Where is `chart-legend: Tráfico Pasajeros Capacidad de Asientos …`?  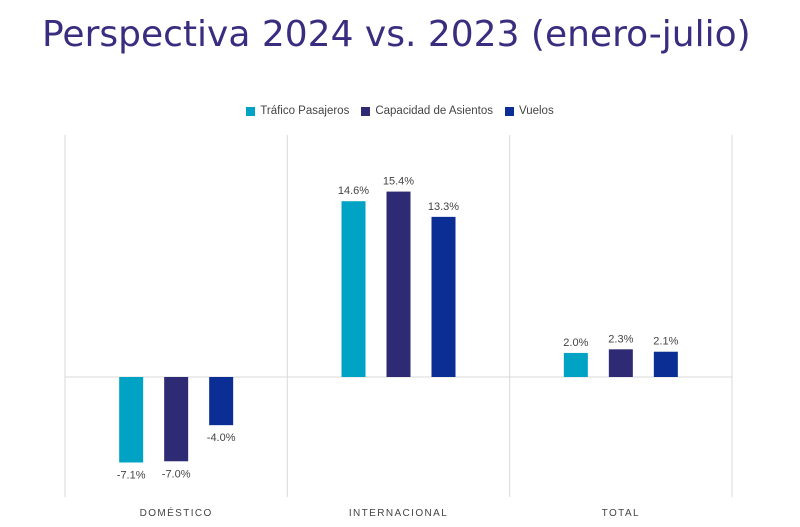
chart-legend: Tráfico Pasajeros Capacidad de Asientos … is located at coordinates (400, 111).